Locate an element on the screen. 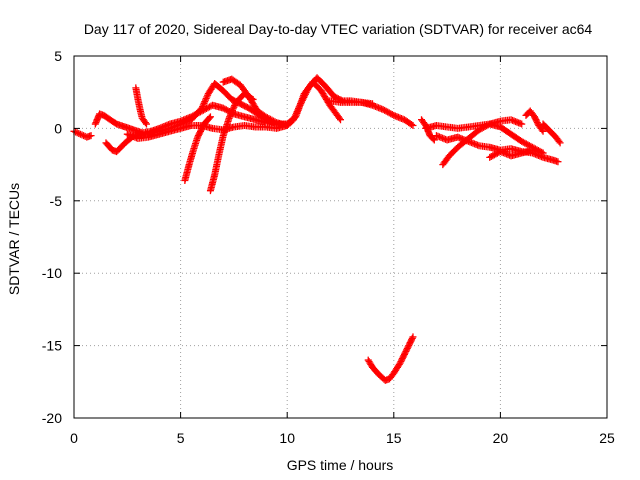 The height and width of the screenshot is (480, 640). x-tick-label: 5 is located at coordinates (181, 438).